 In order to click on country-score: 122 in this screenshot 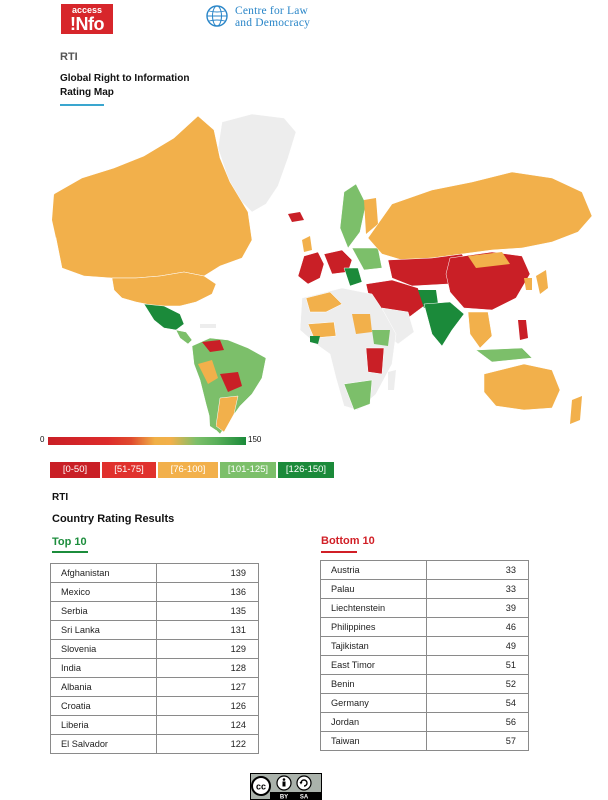, I will do `click(207, 744)`.